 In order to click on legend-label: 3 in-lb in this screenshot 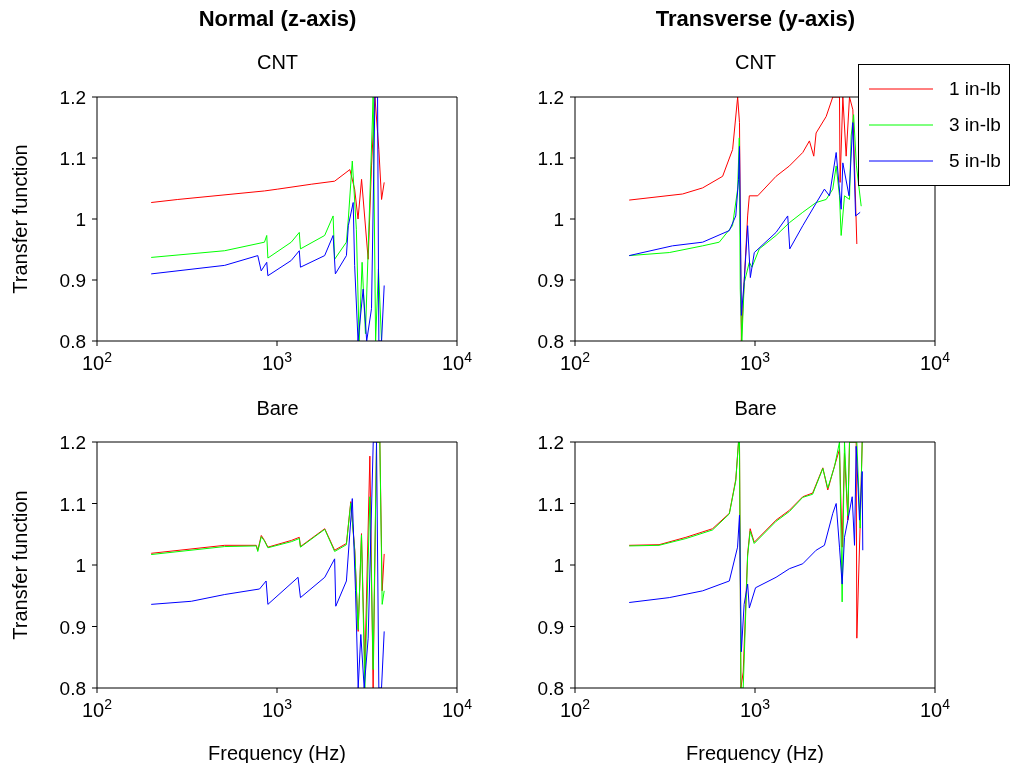, I will do `click(975, 125)`.